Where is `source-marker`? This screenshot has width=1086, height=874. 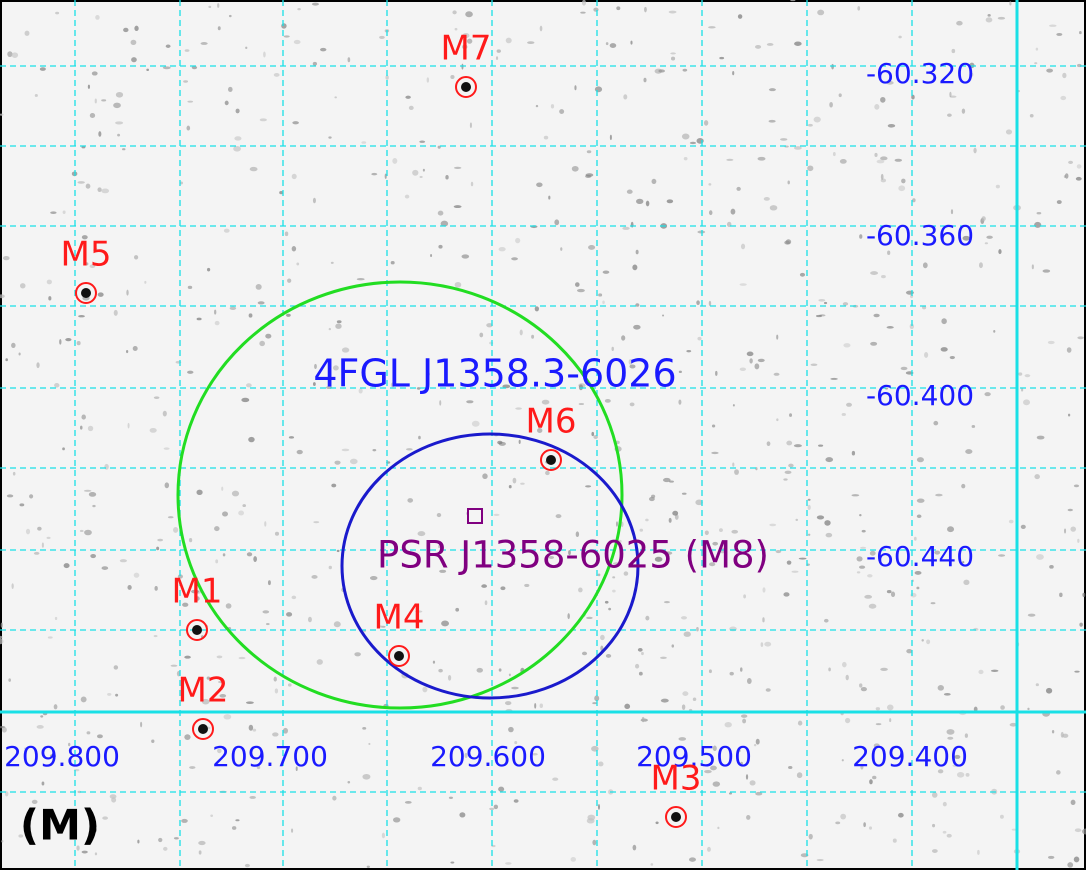 source-marker is located at coordinates (203, 729).